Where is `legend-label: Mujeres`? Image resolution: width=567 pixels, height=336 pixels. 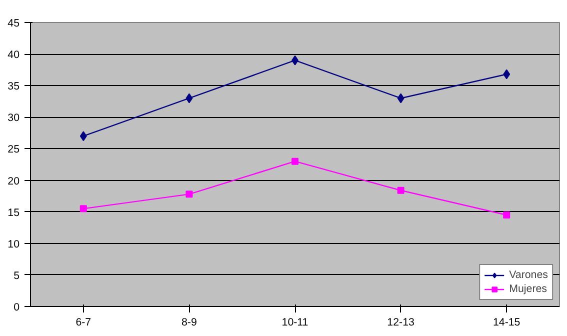 legend-label: Mujeres is located at coordinates (528, 289).